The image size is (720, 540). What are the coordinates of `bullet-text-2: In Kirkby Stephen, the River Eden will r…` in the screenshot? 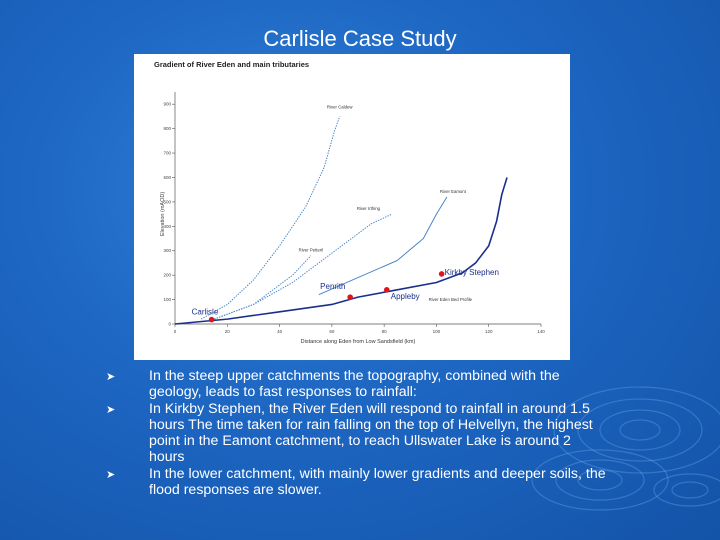 It's located at (371, 433).